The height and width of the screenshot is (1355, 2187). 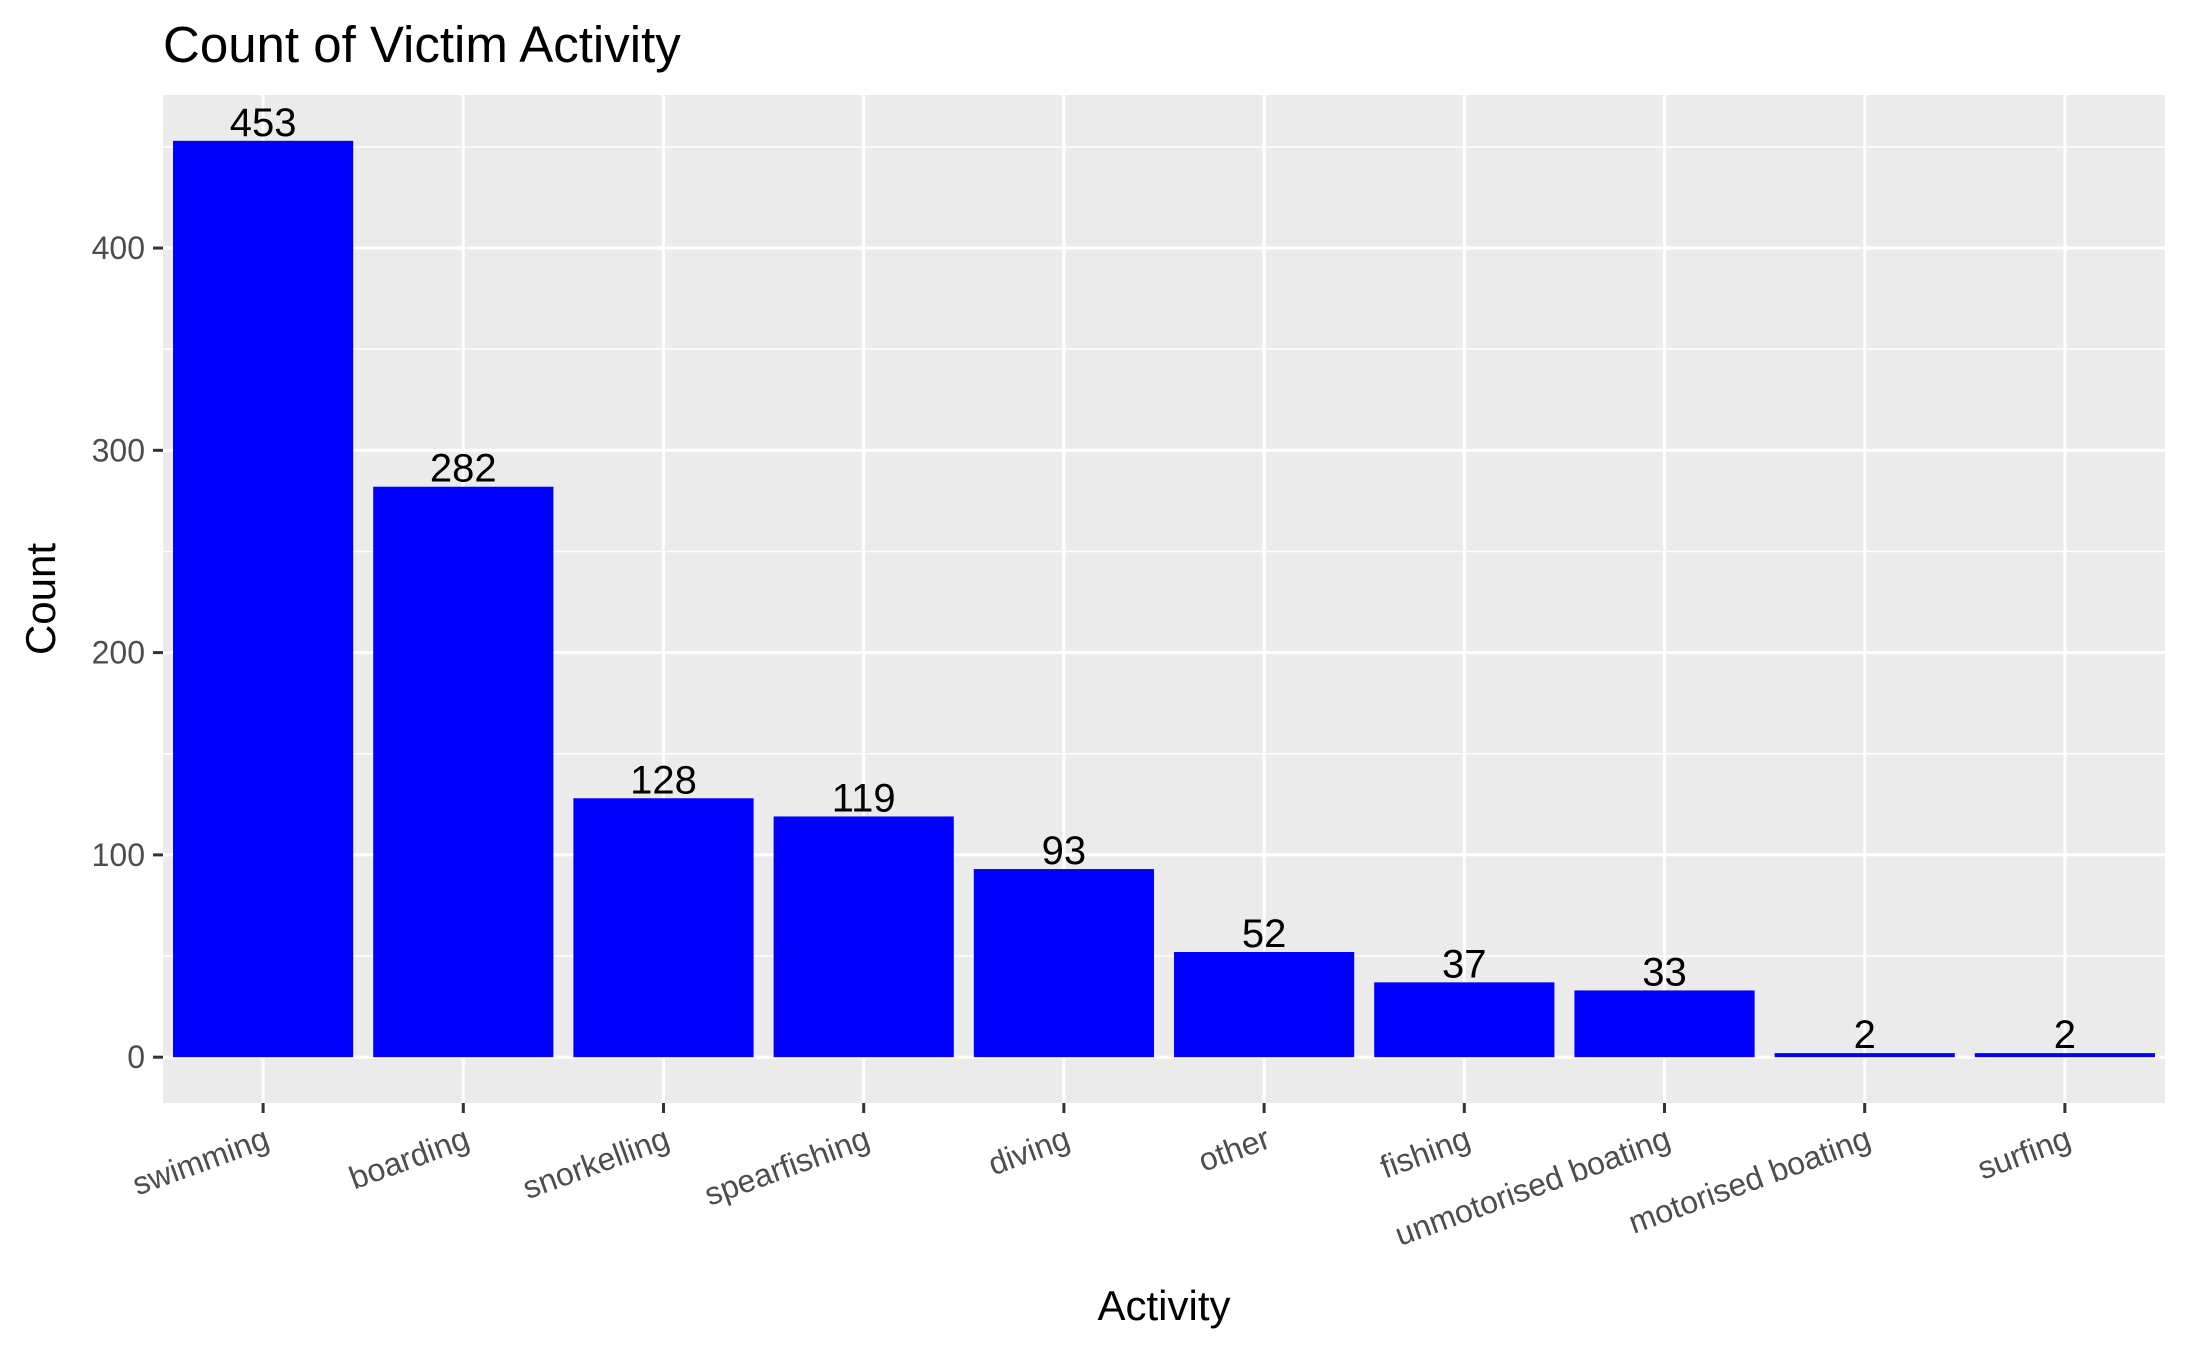 I want to click on data-label: 33, so click(x=1664, y=972).